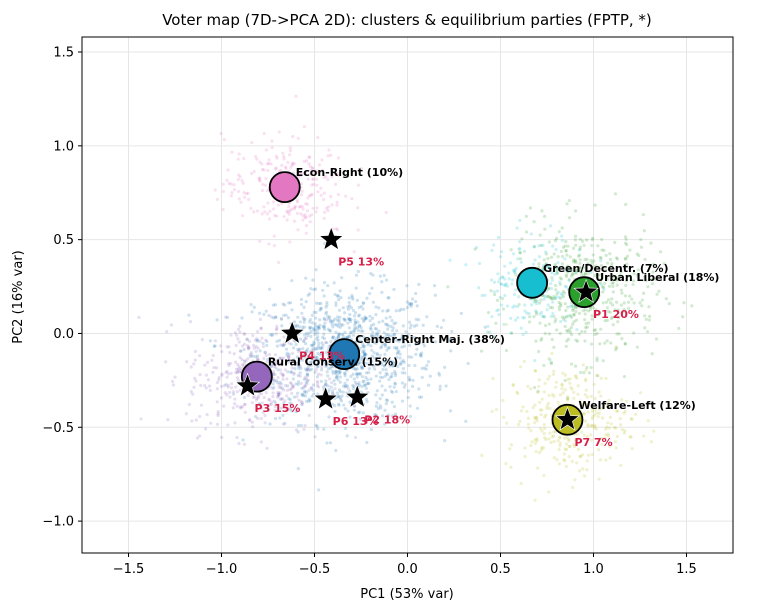 The height and width of the screenshot is (613, 758). I want to click on y-tick-label: 1.0, so click(63, 146).